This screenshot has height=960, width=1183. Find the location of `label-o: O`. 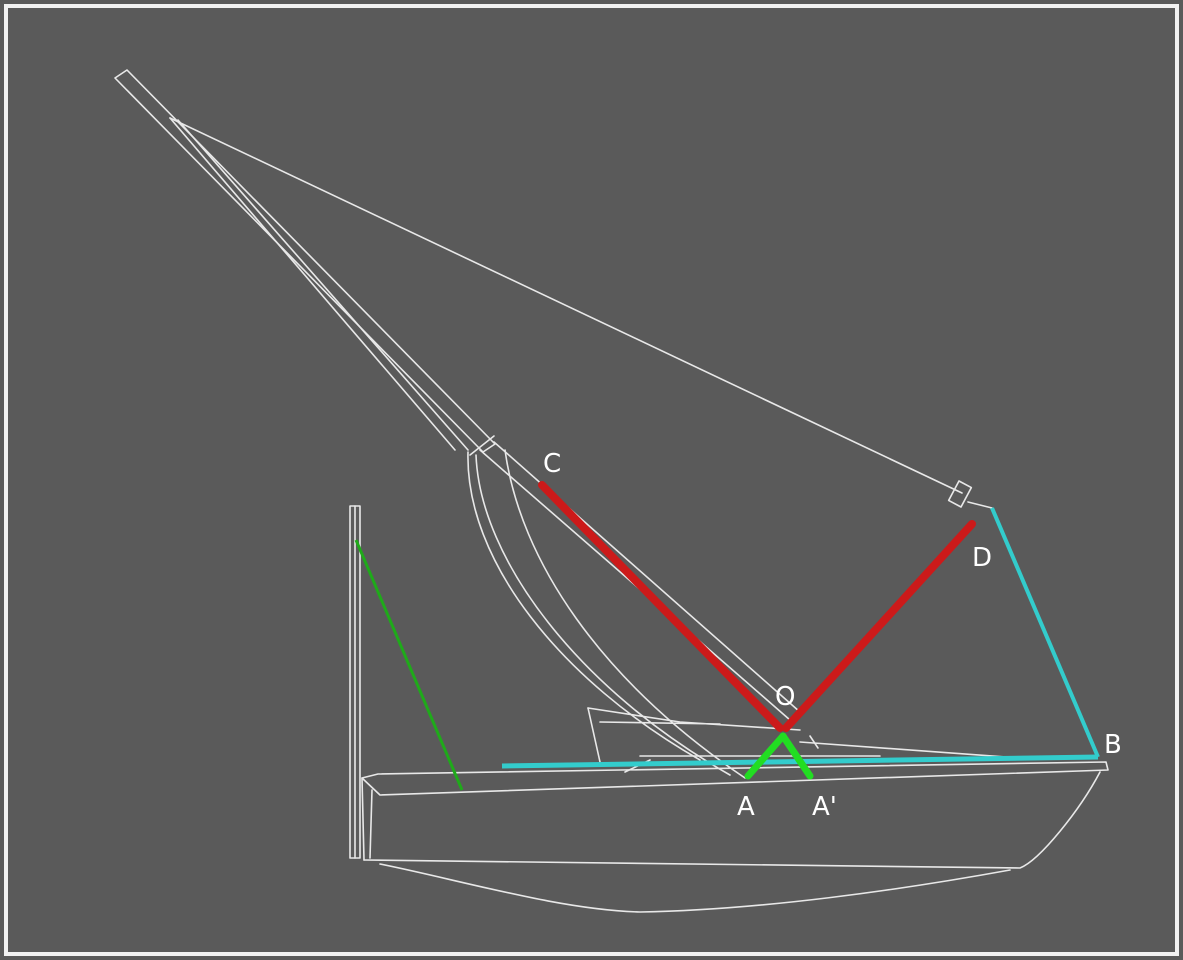

label-o: O is located at coordinates (785, 697).